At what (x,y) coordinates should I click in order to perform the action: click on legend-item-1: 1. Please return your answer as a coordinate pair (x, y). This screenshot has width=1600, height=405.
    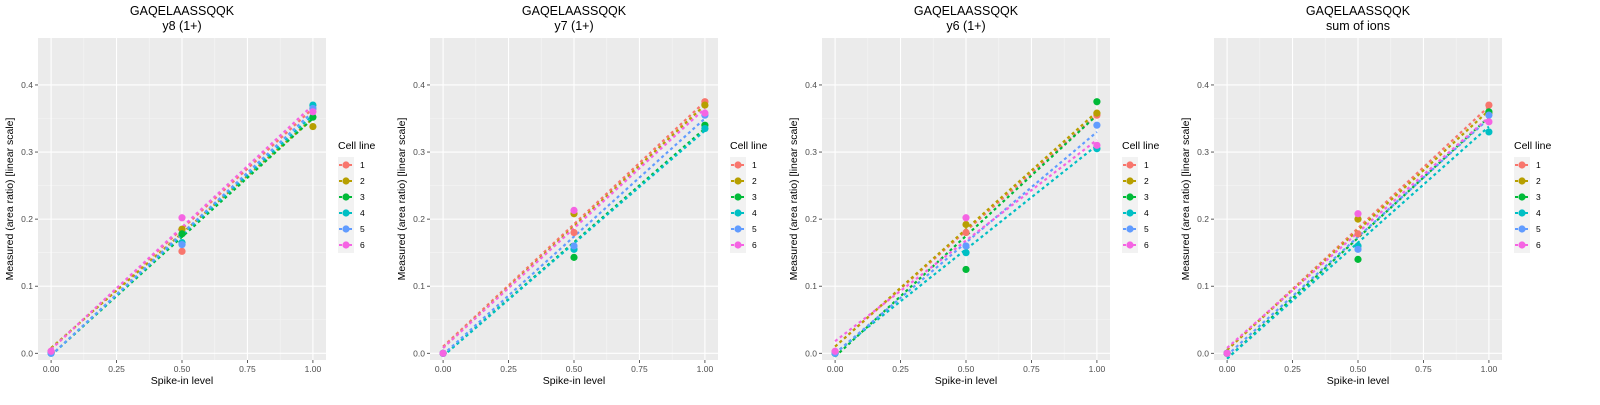
    Looking at the image, I should click on (1527, 165).